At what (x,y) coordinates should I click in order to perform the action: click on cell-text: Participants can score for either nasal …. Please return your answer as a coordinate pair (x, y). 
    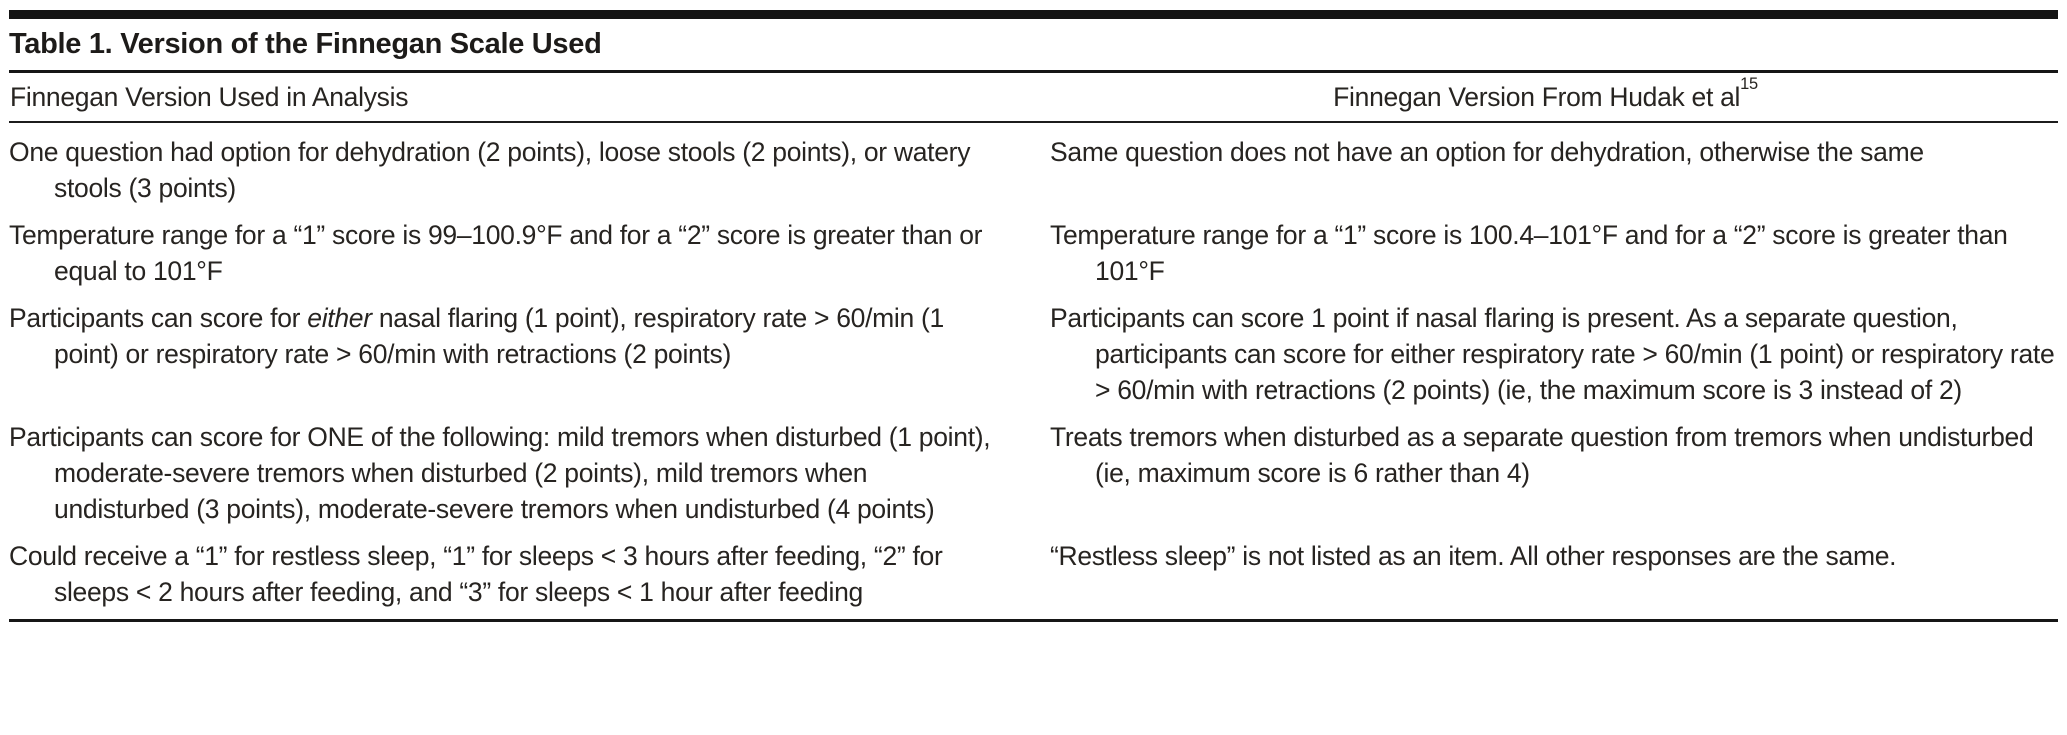
    Looking at the image, I should click on (502, 336).